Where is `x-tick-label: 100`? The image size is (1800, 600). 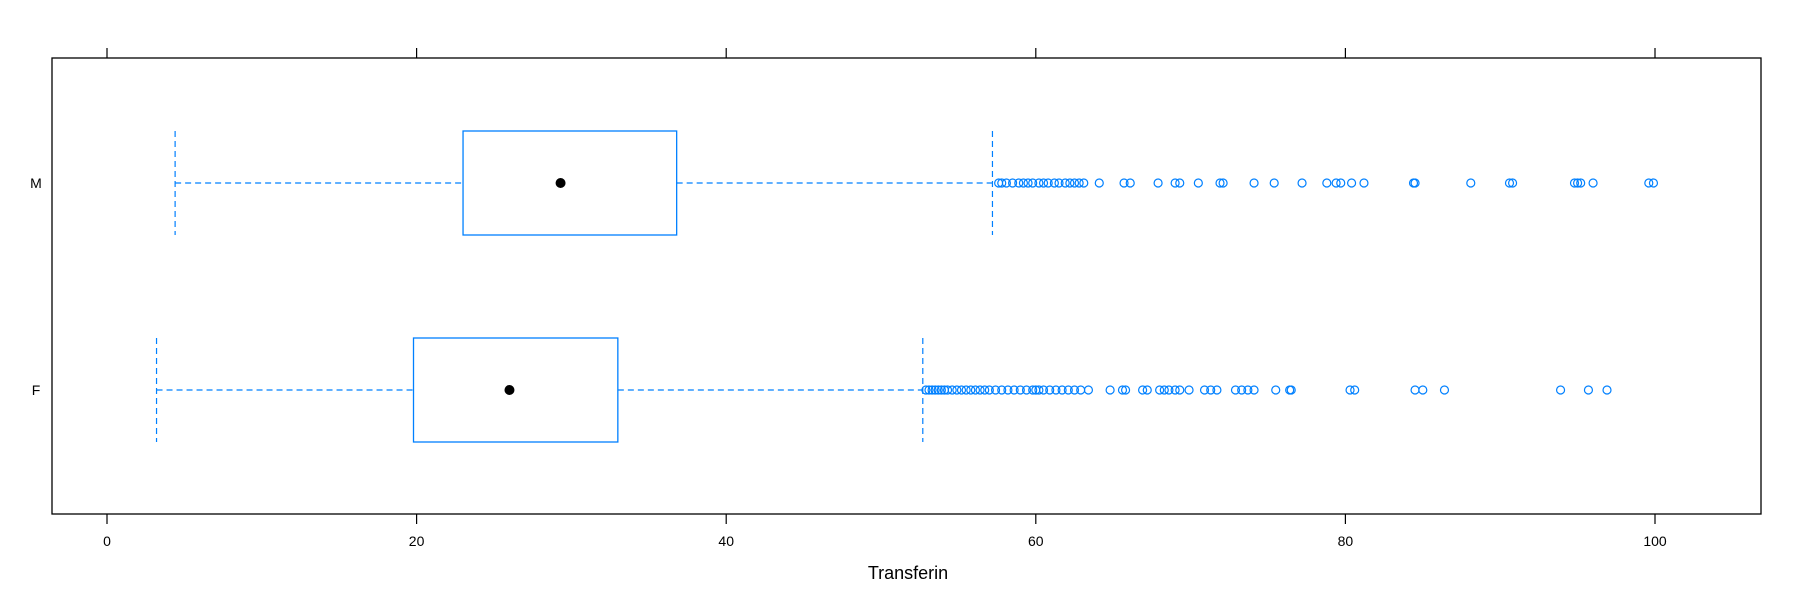 x-tick-label: 100 is located at coordinates (1655, 541).